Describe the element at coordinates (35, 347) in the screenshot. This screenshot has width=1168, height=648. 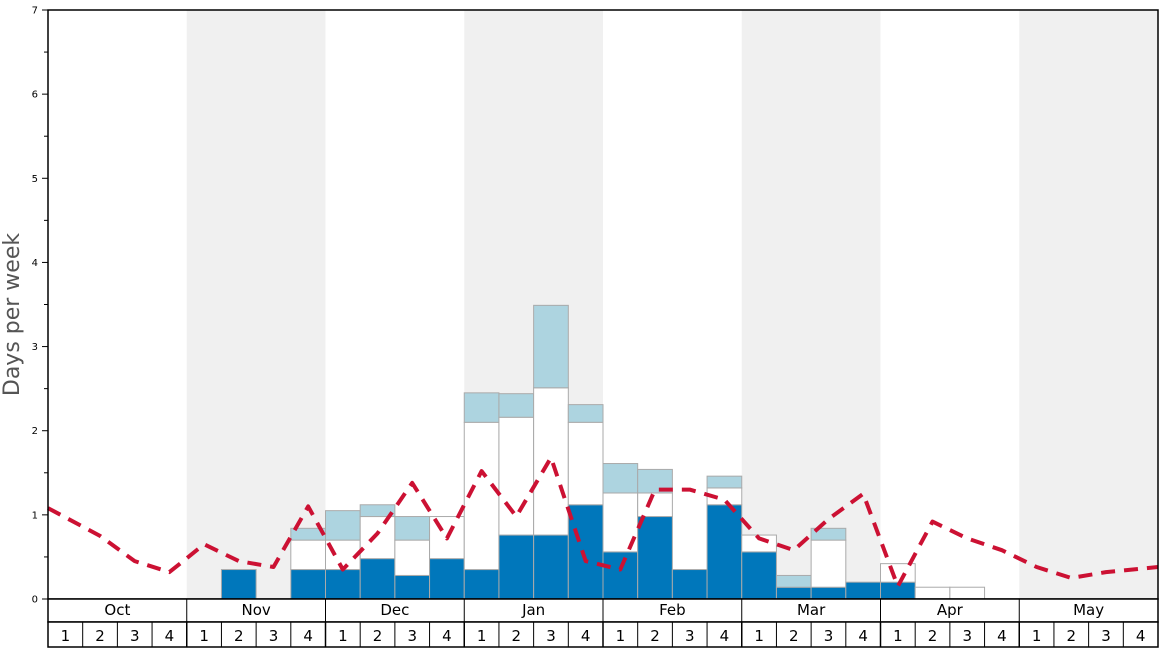
I see `y-tick-label: 3` at that location.